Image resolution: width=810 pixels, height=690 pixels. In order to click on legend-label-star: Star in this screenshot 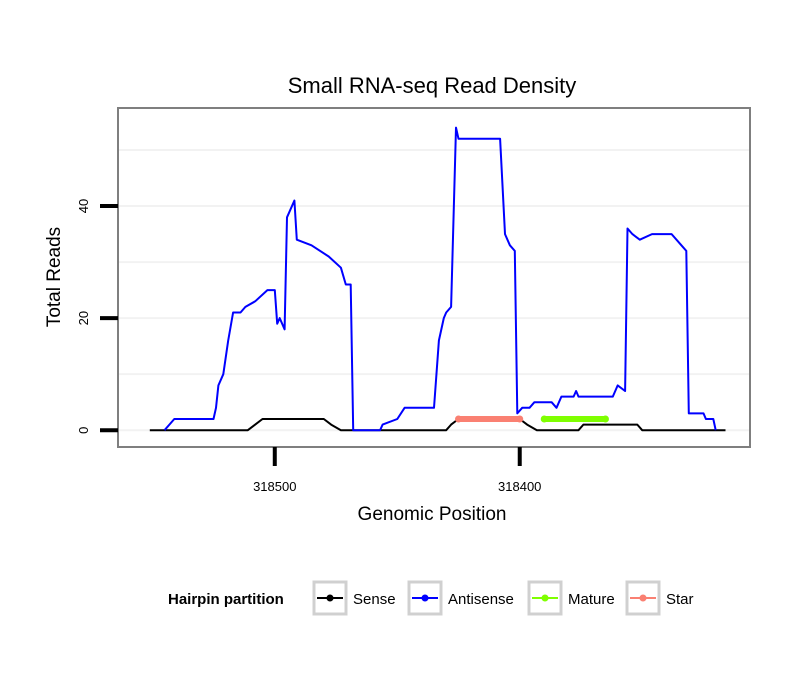, I will do `click(680, 599)`.